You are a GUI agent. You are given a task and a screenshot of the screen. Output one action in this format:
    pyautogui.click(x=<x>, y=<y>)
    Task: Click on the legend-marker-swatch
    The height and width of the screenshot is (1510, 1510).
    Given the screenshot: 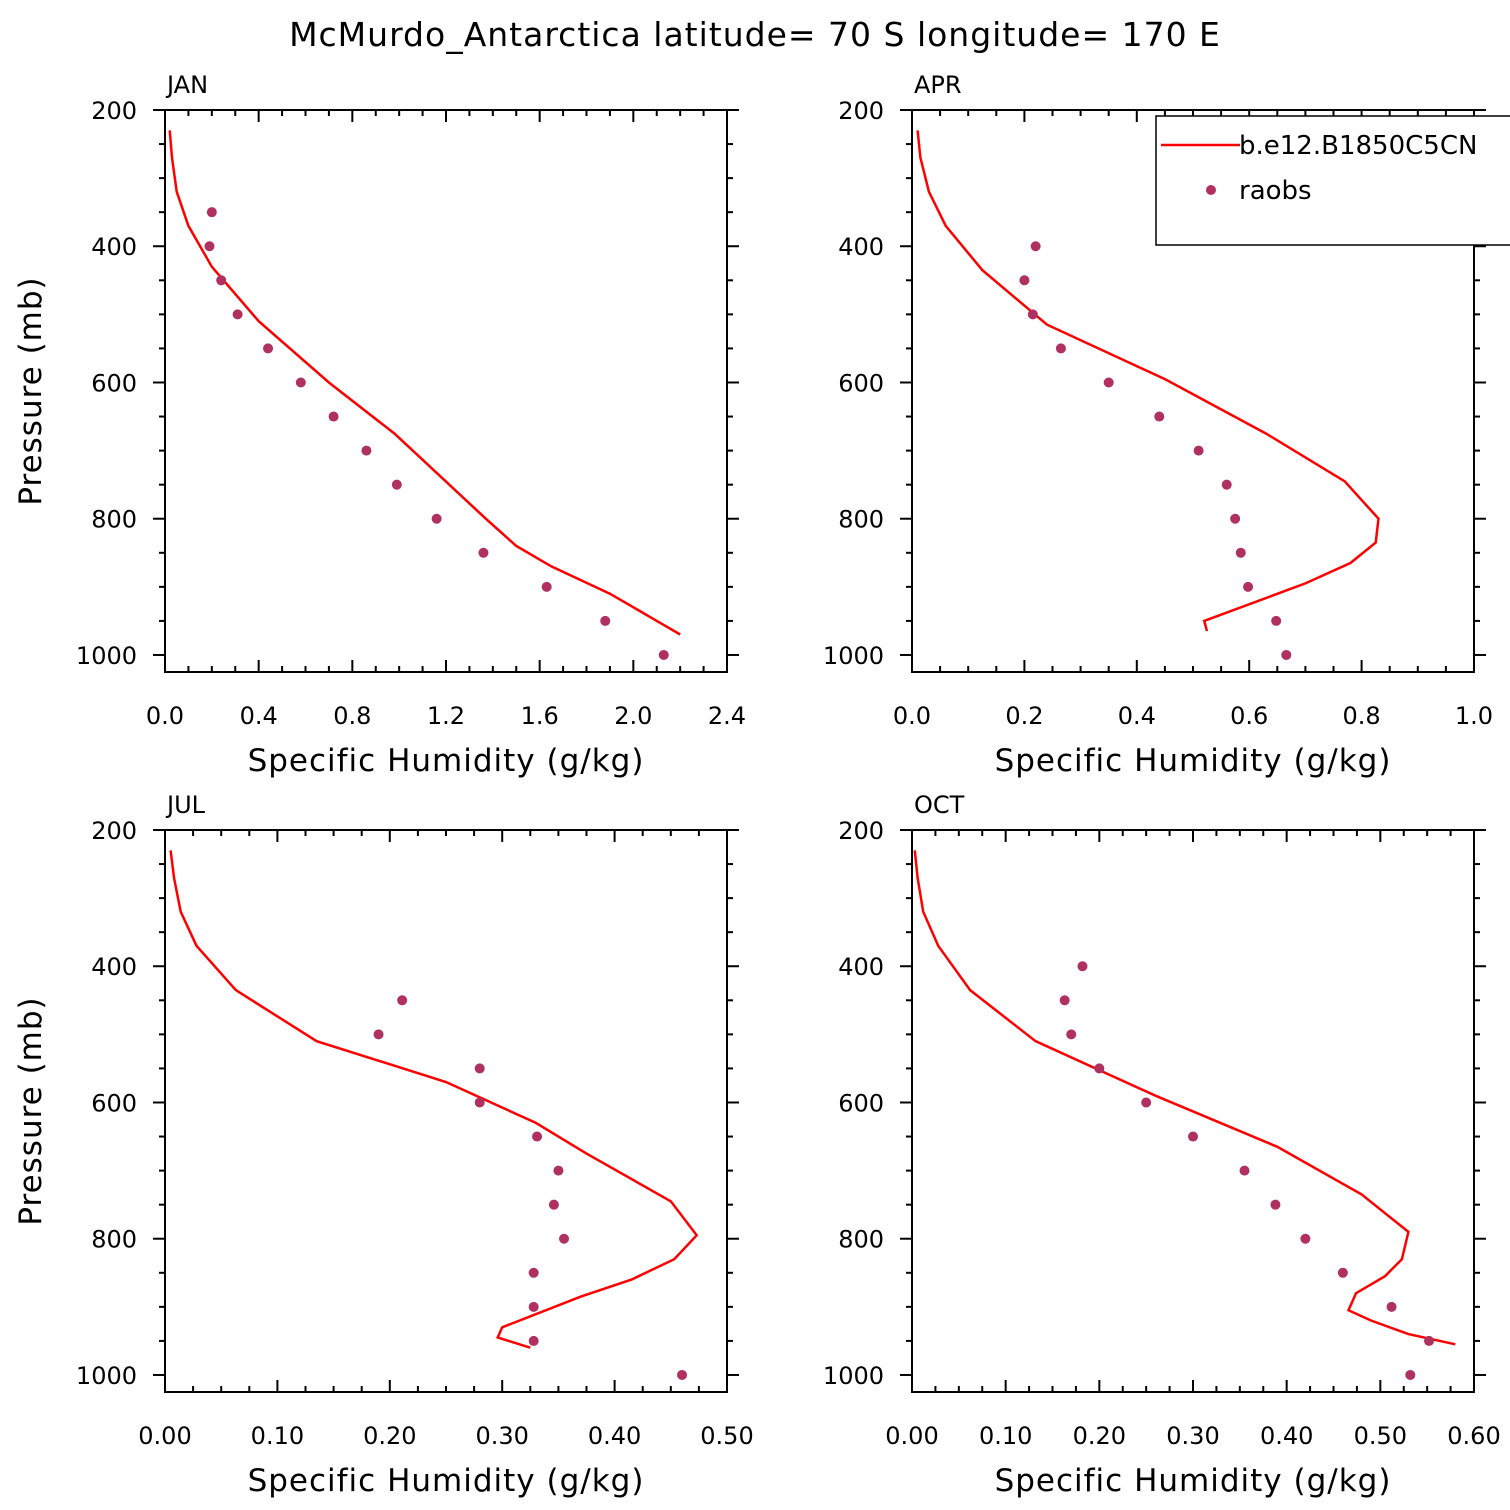 What is the action you would take?
    pyautogui.click(x=1211, y=190)
    